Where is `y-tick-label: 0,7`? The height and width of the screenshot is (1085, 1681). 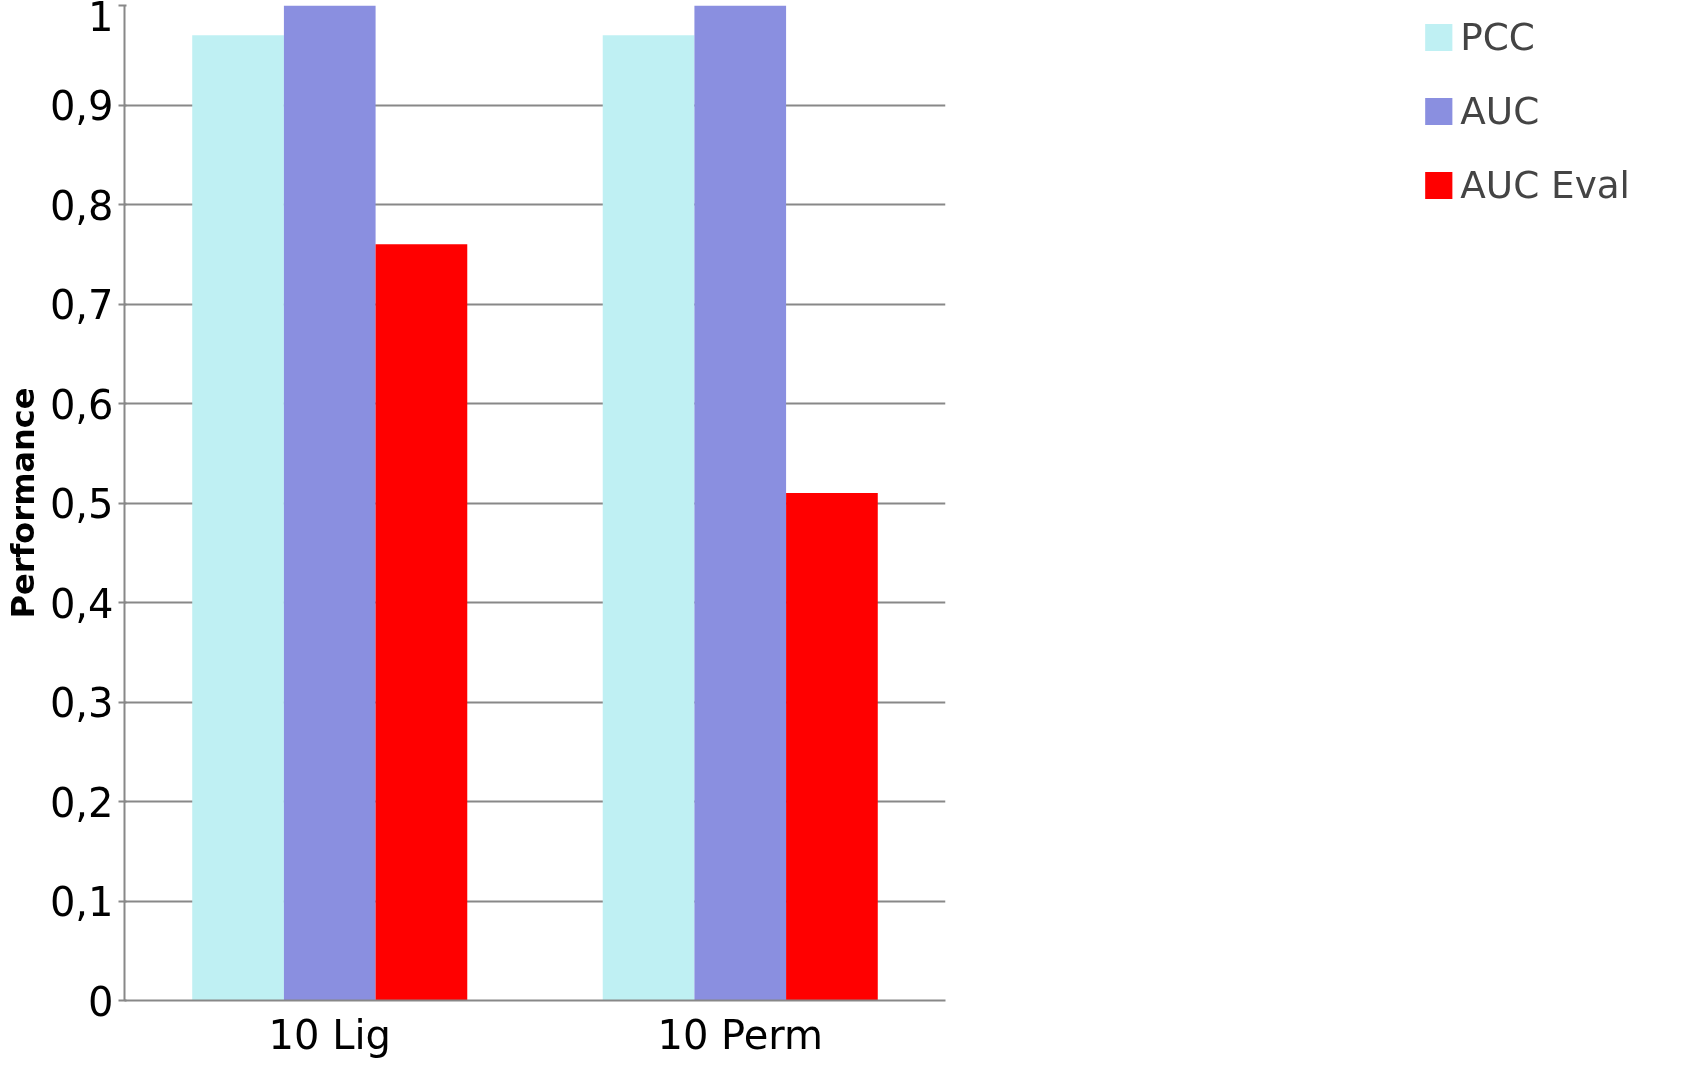 y-tick-label: 0,7 is located at coordinates (81, 305).